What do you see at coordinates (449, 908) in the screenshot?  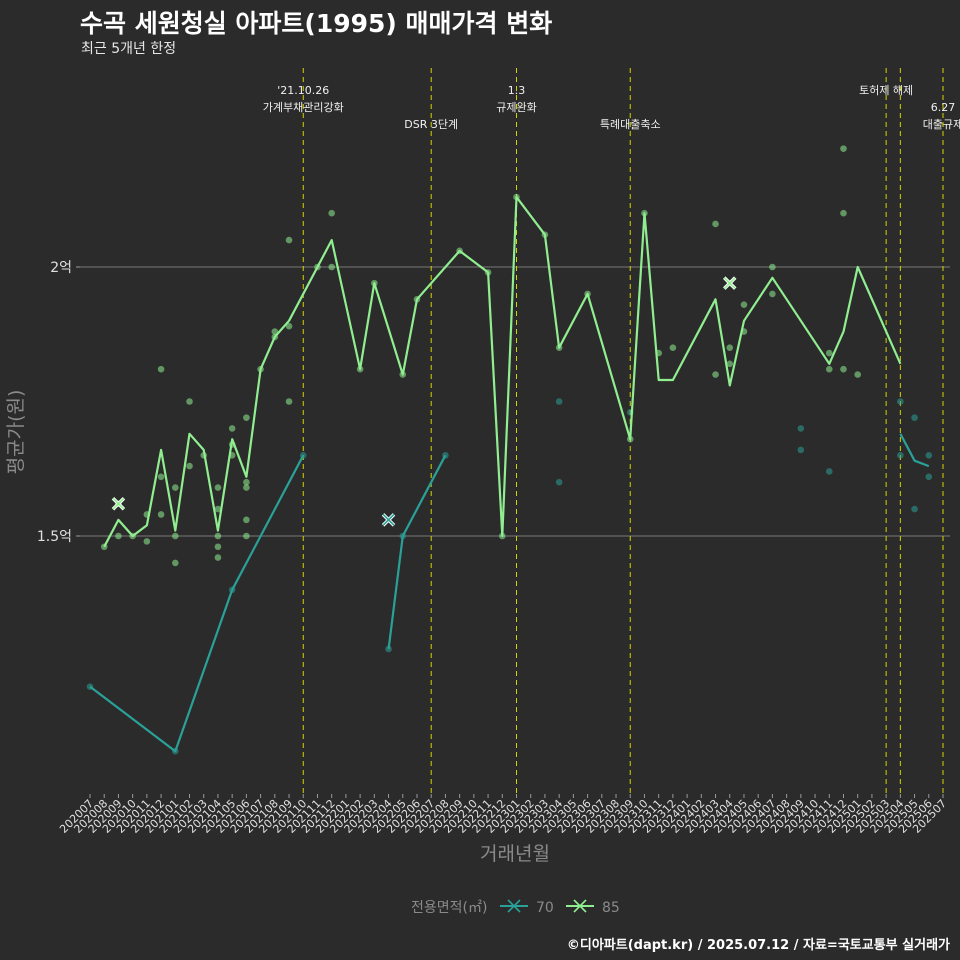 I see `legend-title: 전용면적(㎡)` at bounding box center [449, 908].